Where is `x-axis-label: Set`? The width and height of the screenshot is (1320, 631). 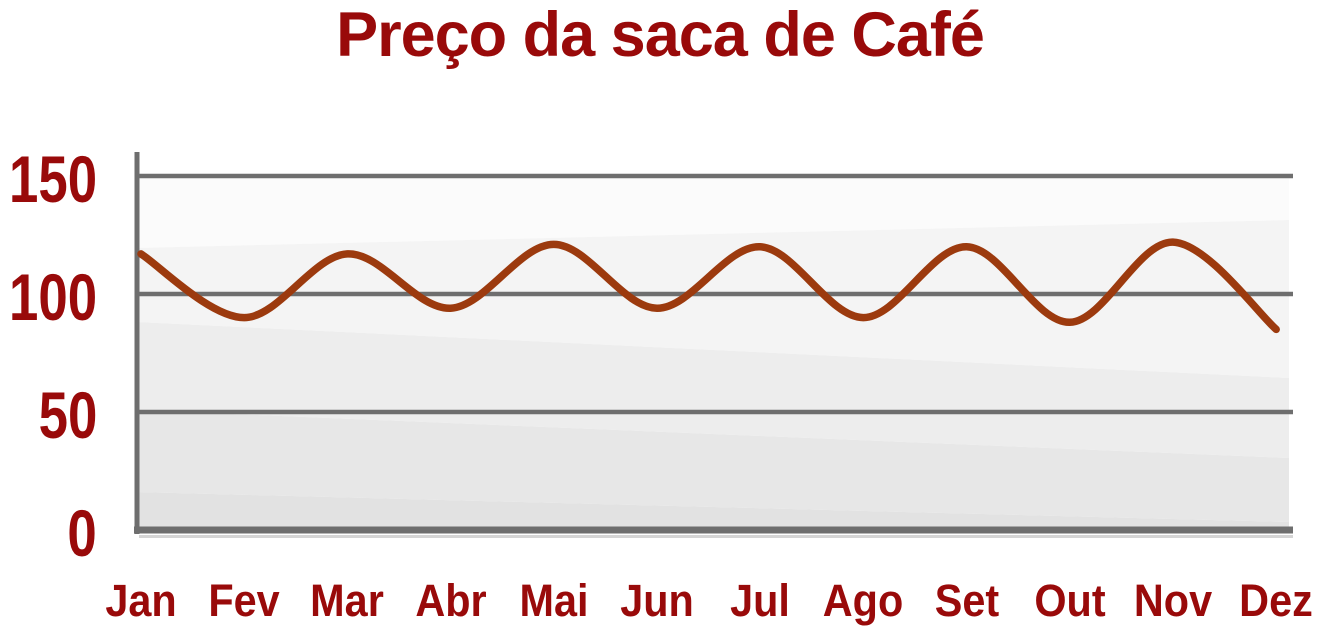 x-axis-label: Set is located at coordinates (966, 600).